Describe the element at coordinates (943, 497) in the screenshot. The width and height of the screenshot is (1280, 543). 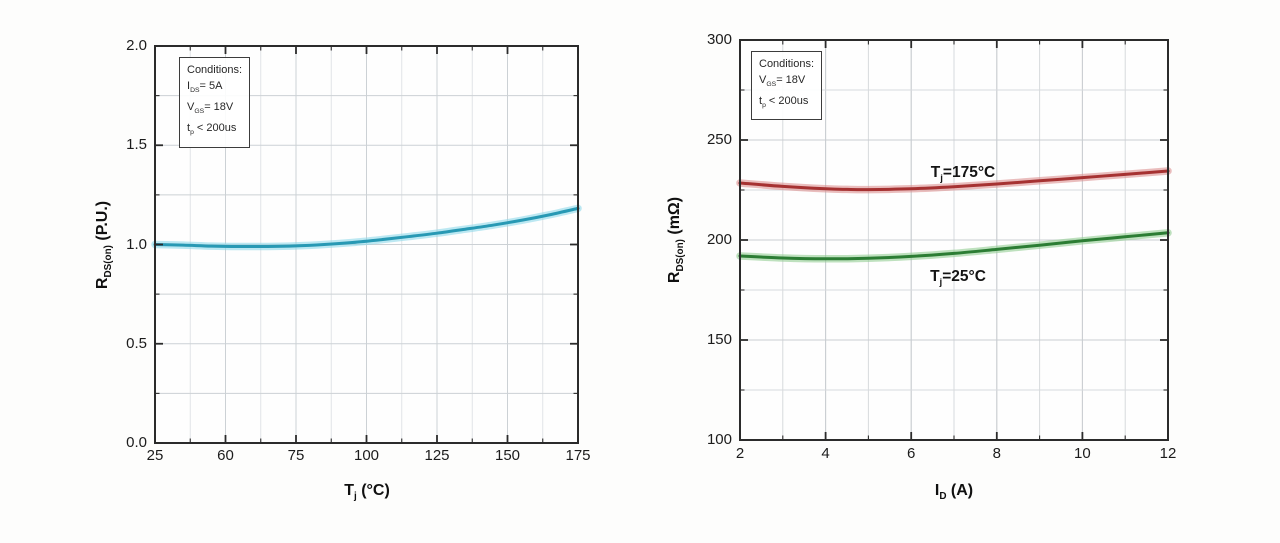
I see `right-x-title-sub: D` at that location.